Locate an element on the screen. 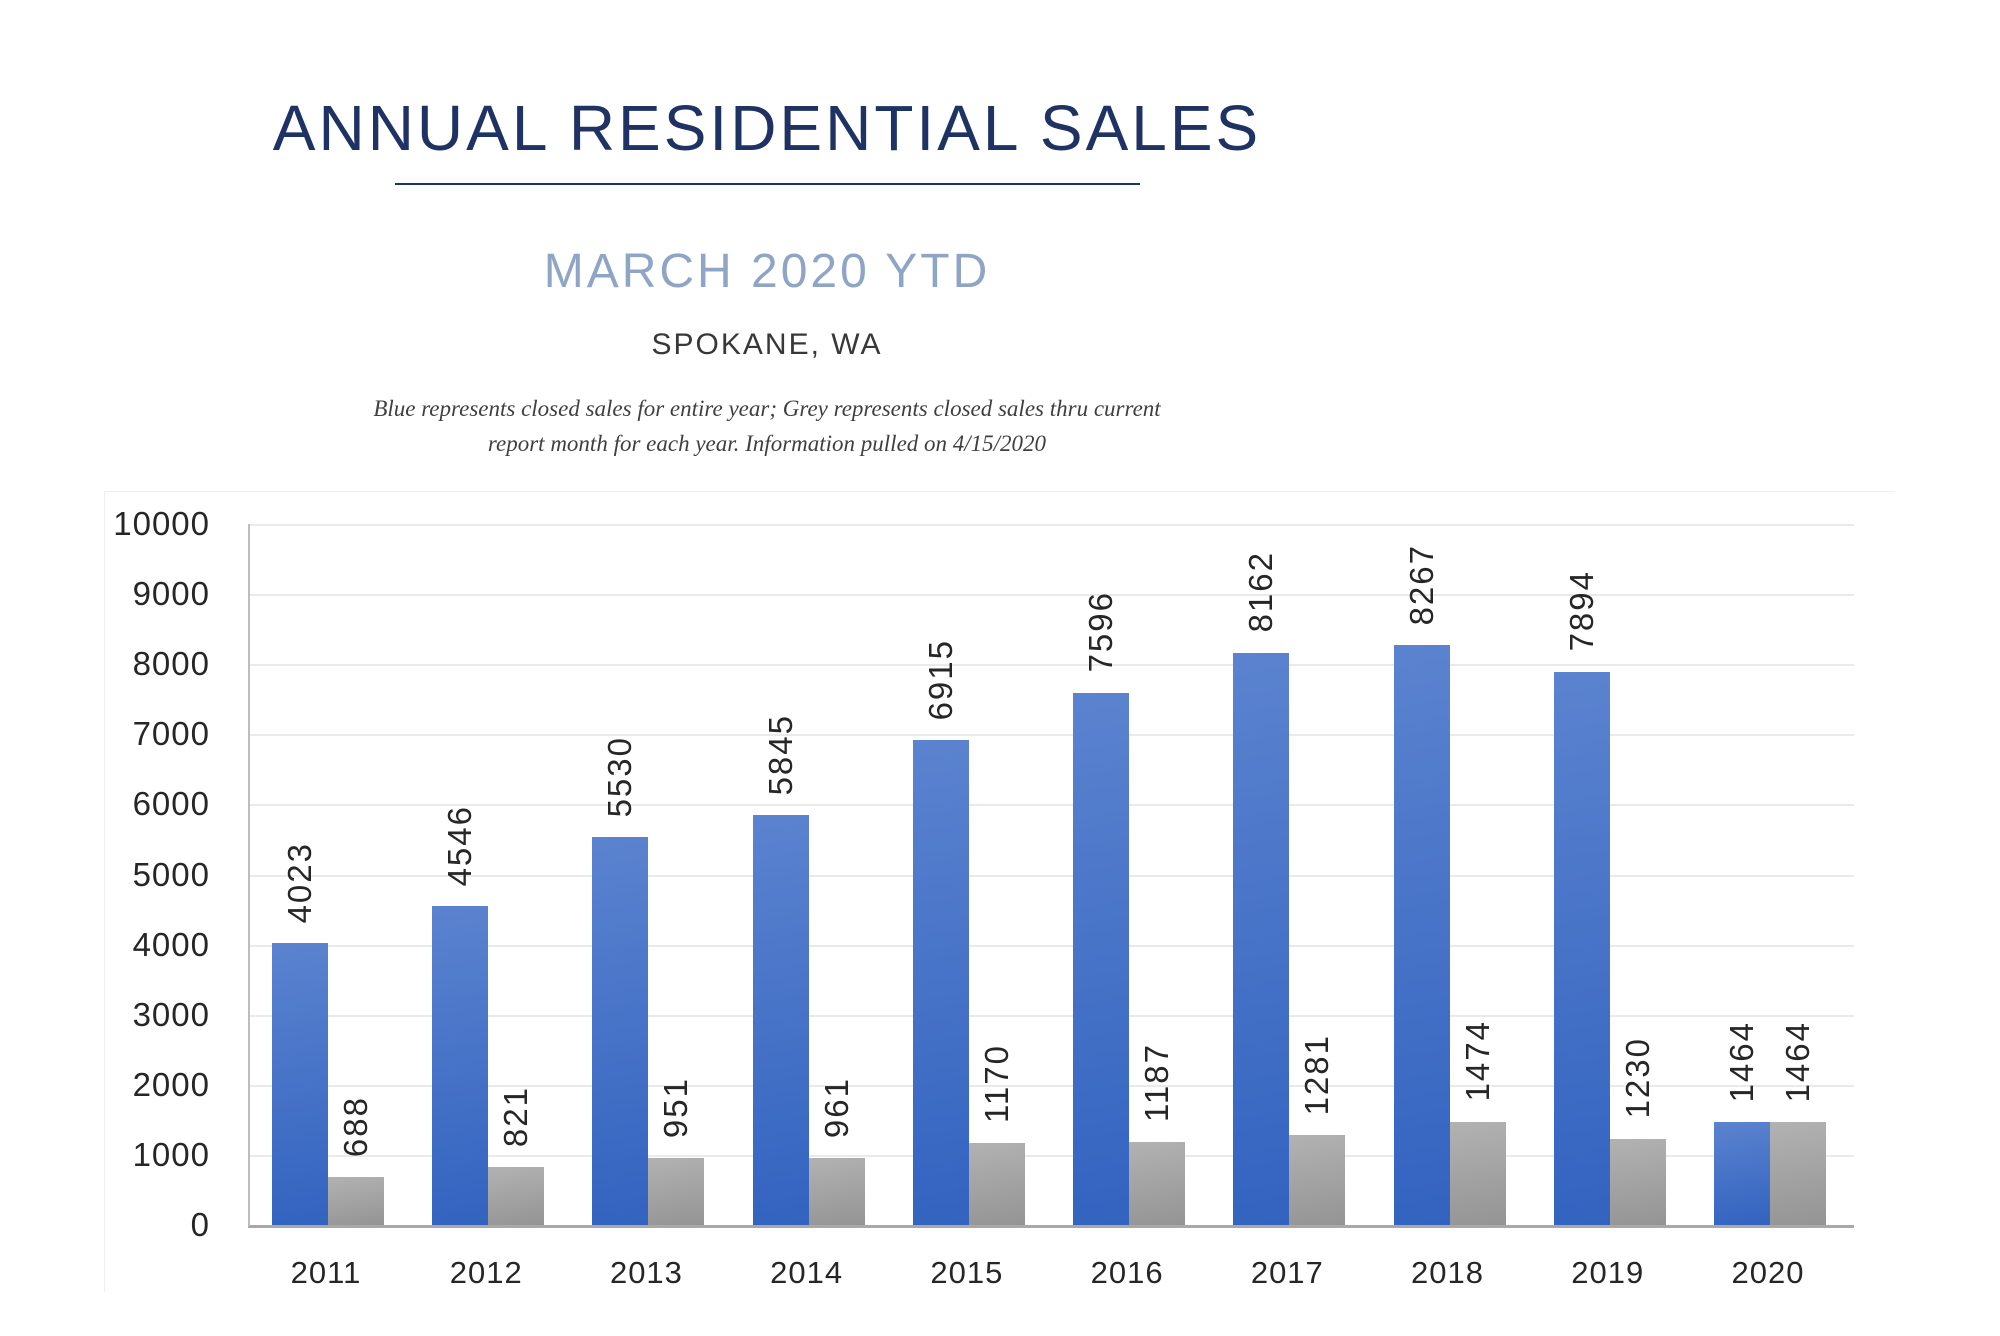 The height and width of the screenshot is (1336, 2000). y-axis-tick-5000: 5000 is located at coordinates (171, 874).